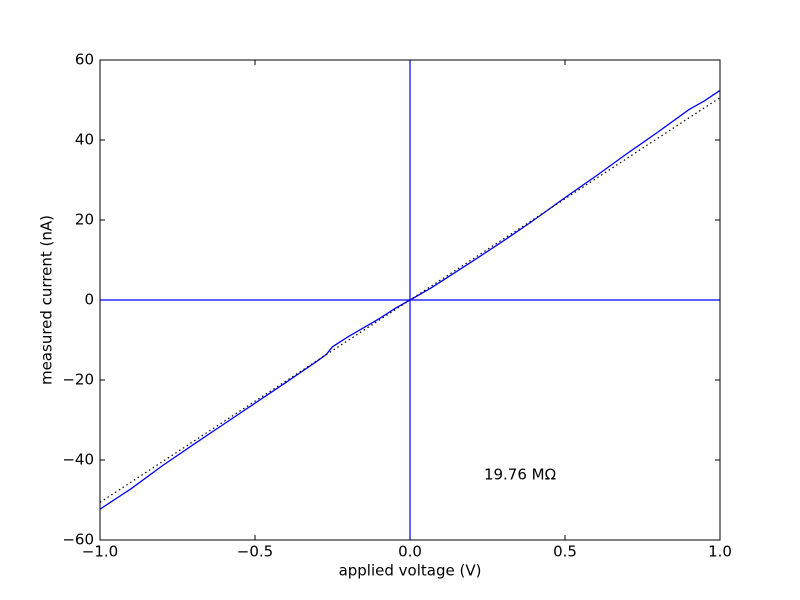  I want to click on y-tick-label: 60, so click(84, 60).